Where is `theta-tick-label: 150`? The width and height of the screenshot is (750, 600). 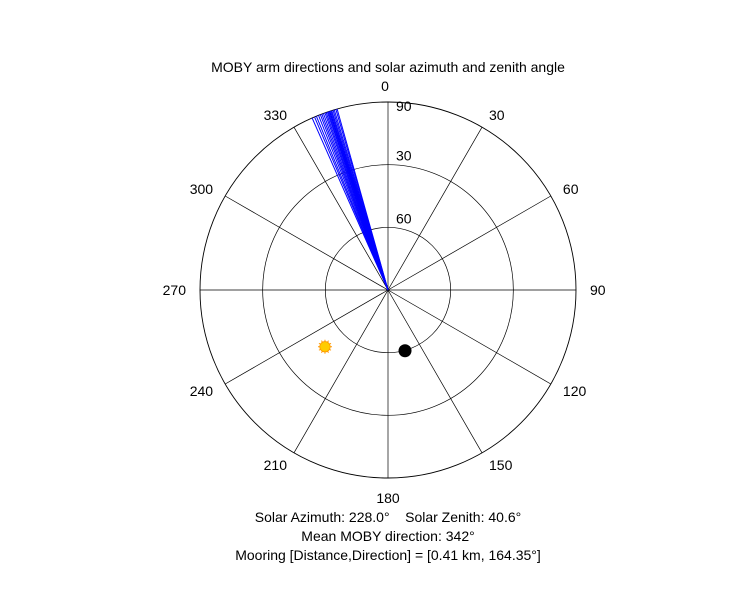 theta-tick-label: 150 is located at coordinates (501, 465).